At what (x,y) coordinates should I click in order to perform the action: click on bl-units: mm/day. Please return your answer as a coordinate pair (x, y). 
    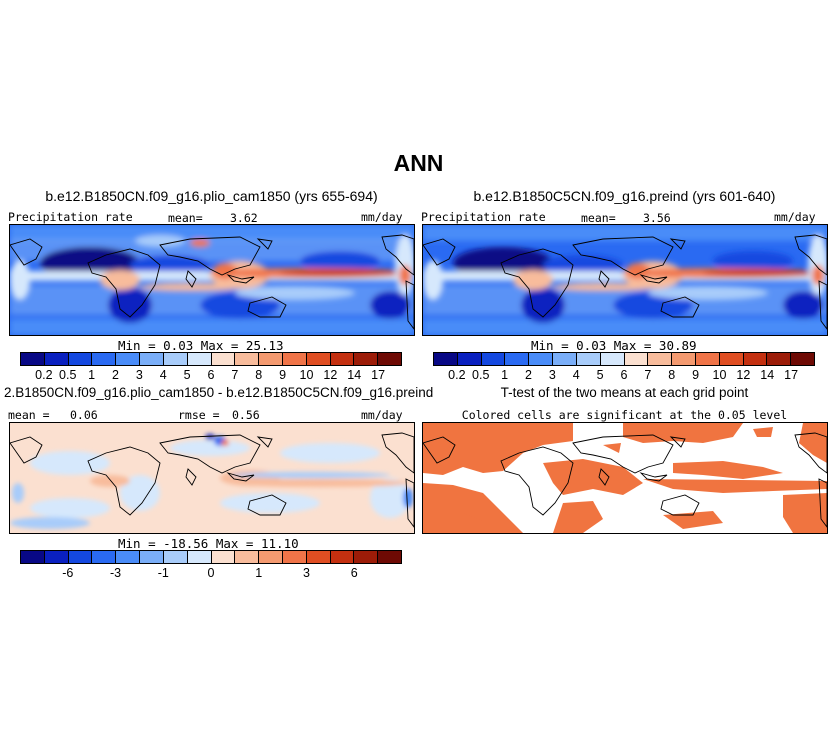
    Looking at the image, I should click on (382, 415).